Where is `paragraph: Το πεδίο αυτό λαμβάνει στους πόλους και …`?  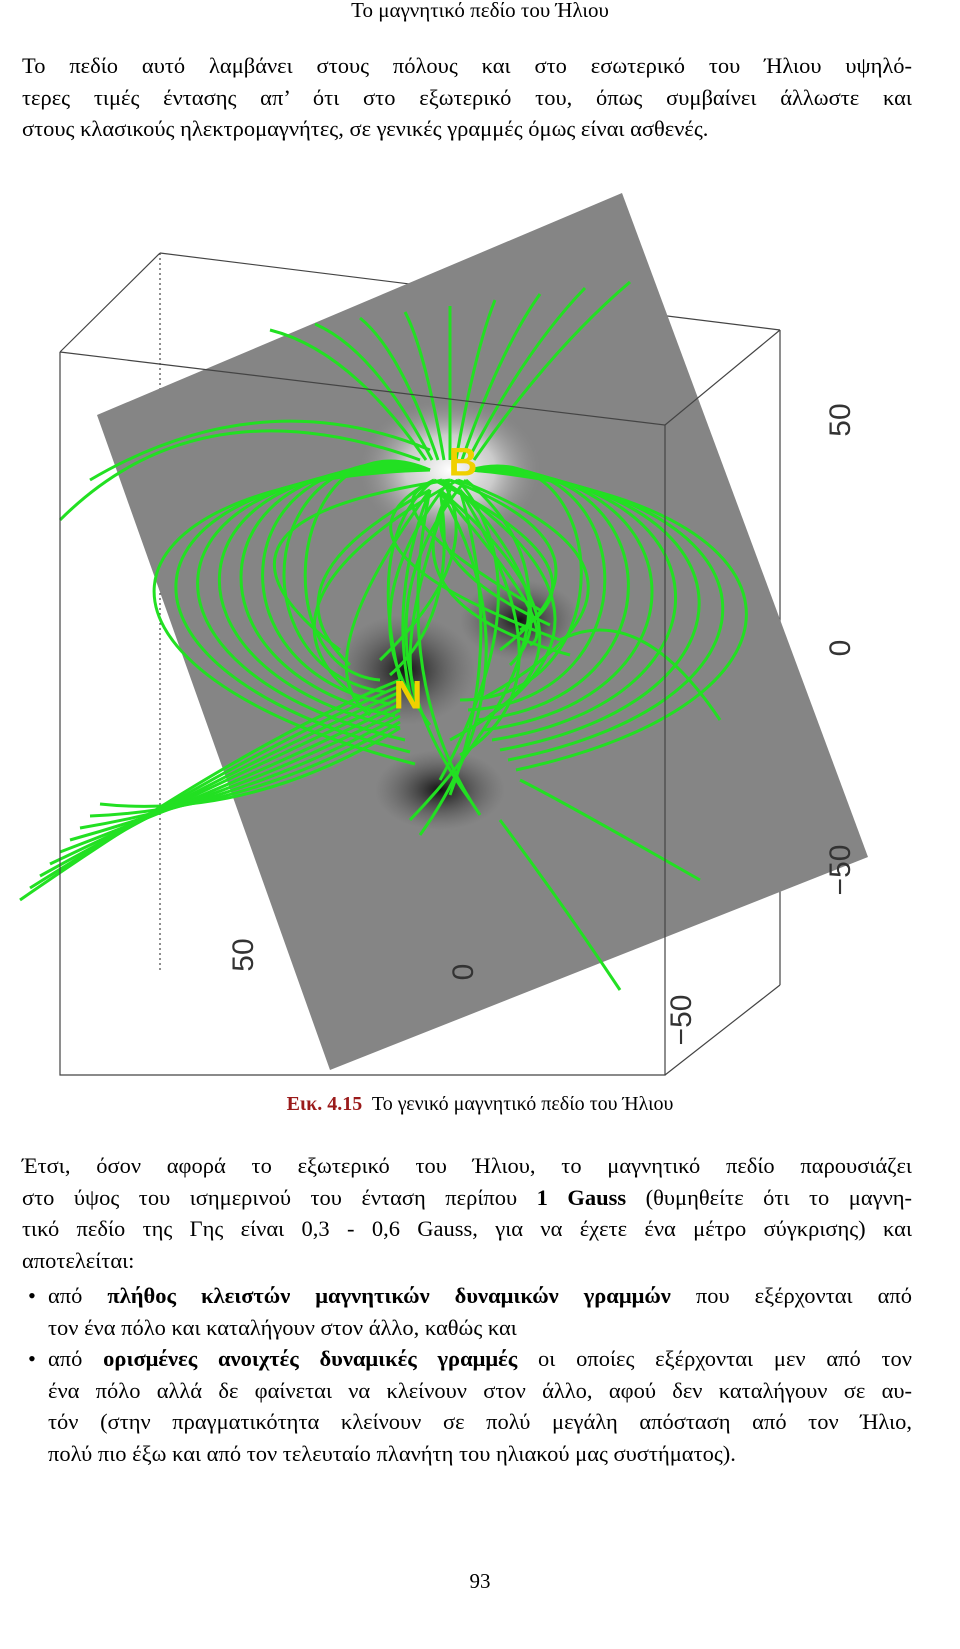
paragraph: Το πεδίο αυτό λαμβάνει στους πόλους και … is located at coordinates (467, 97).